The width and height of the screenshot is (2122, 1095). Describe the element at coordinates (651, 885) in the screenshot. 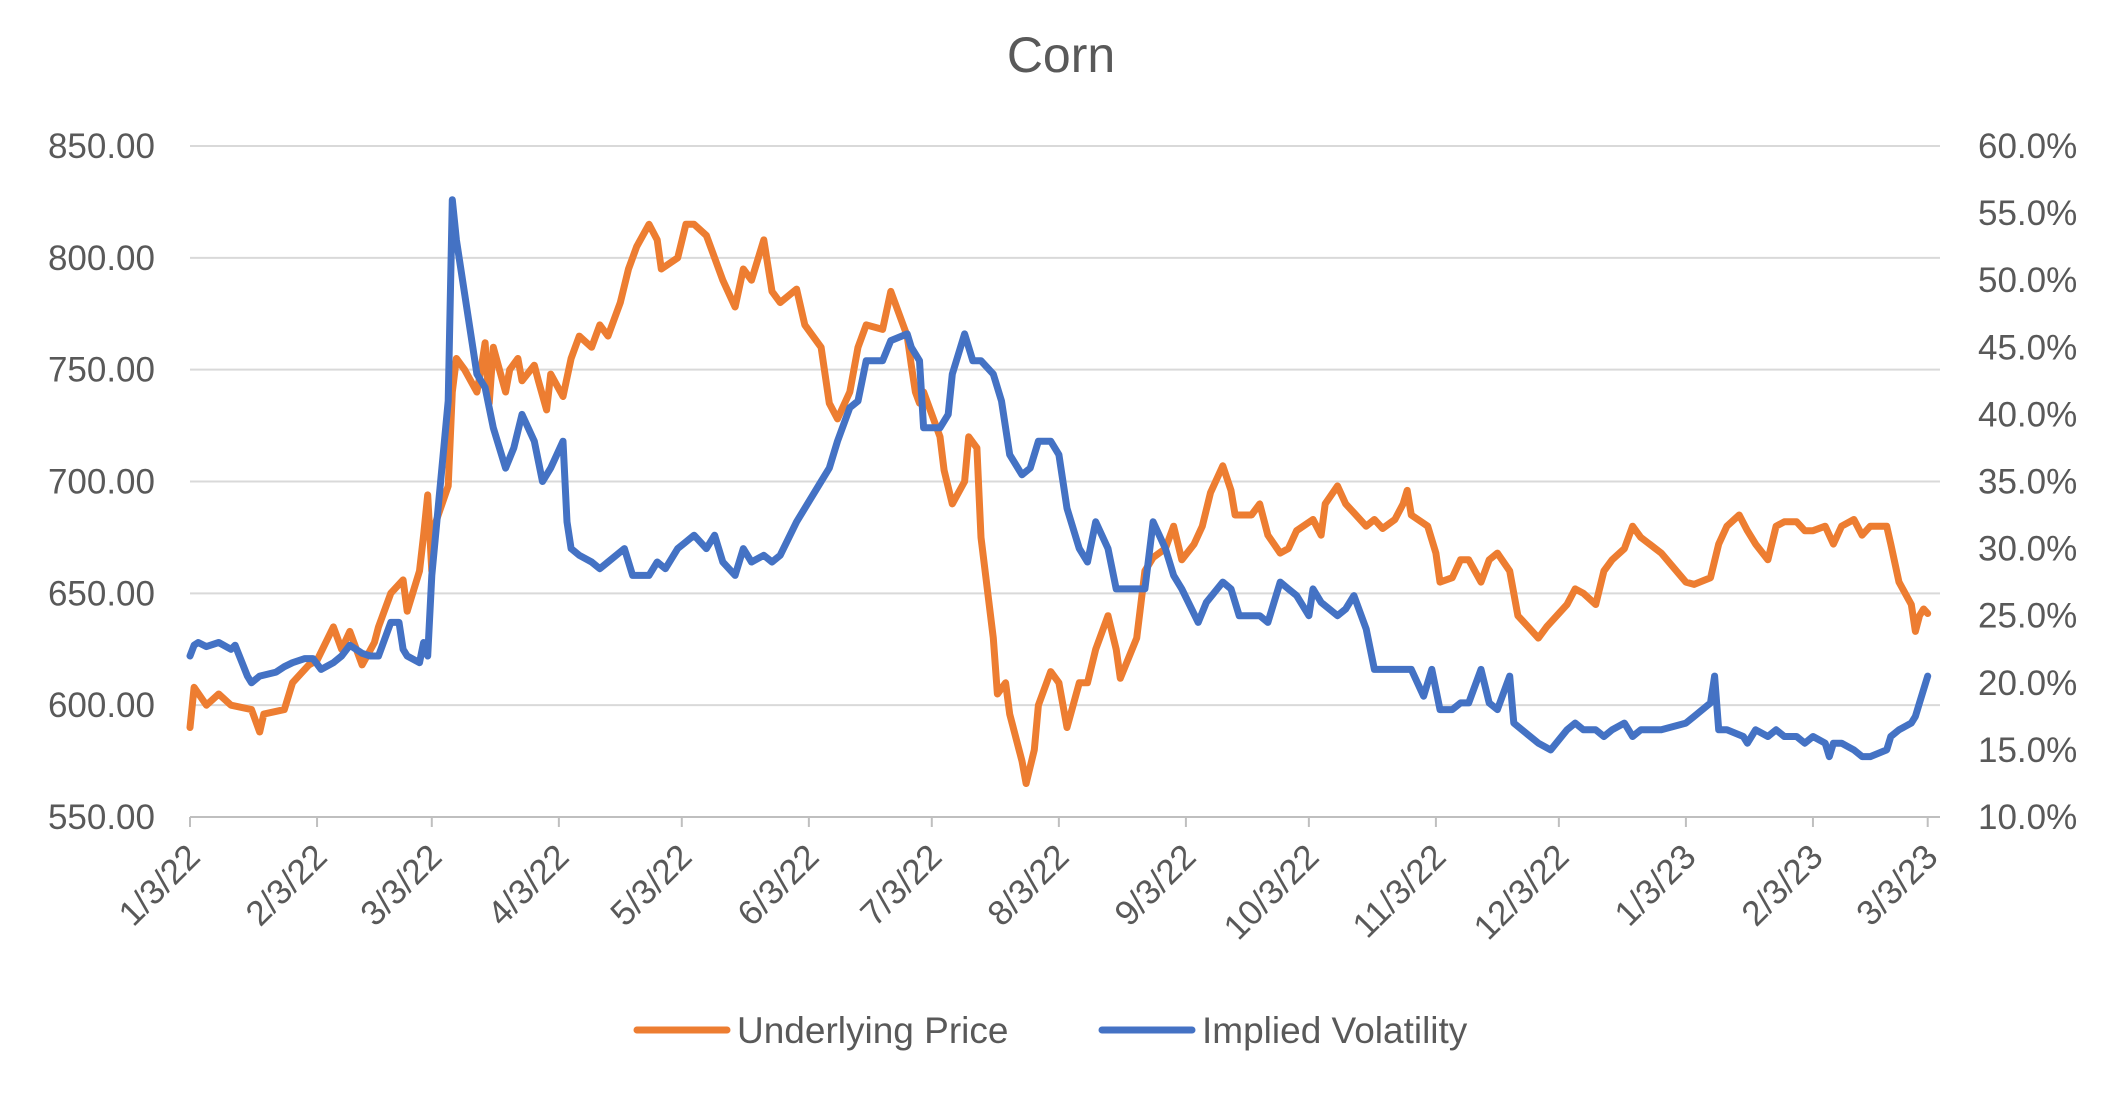

I see `x-tick-label: 5/3/22` at that location.